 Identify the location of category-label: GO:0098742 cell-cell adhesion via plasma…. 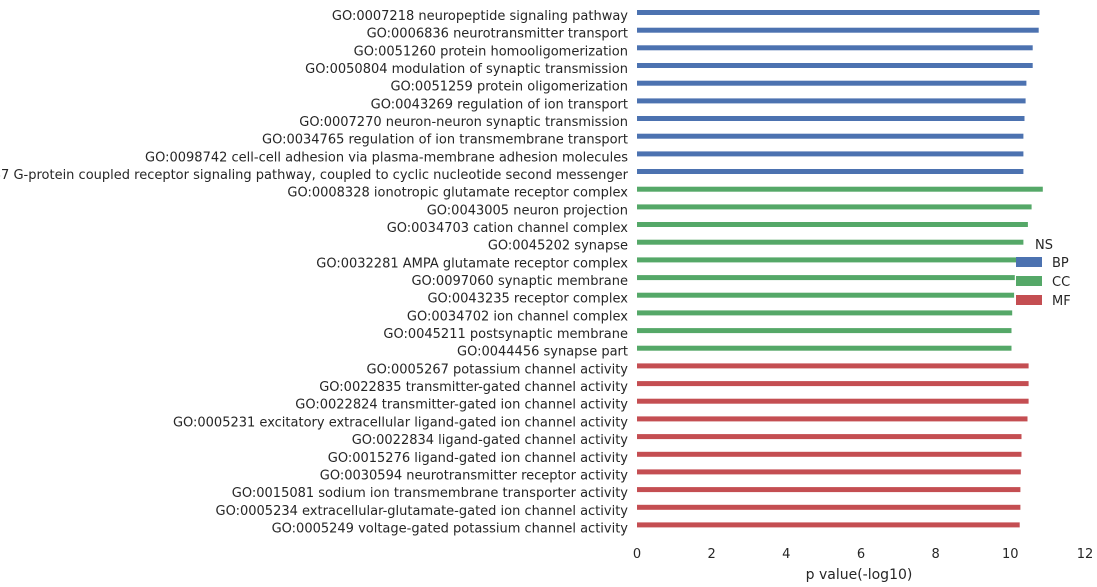
(386, 157).